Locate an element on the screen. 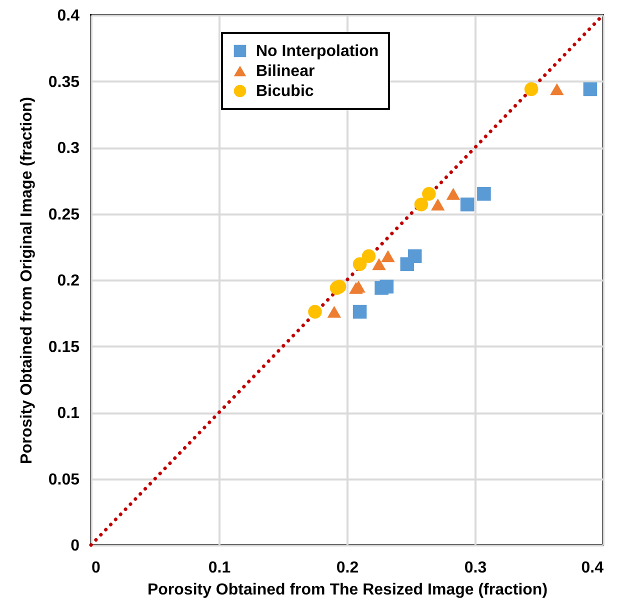  y-tick-label: 0.15 is located at coordinates (64, 347).